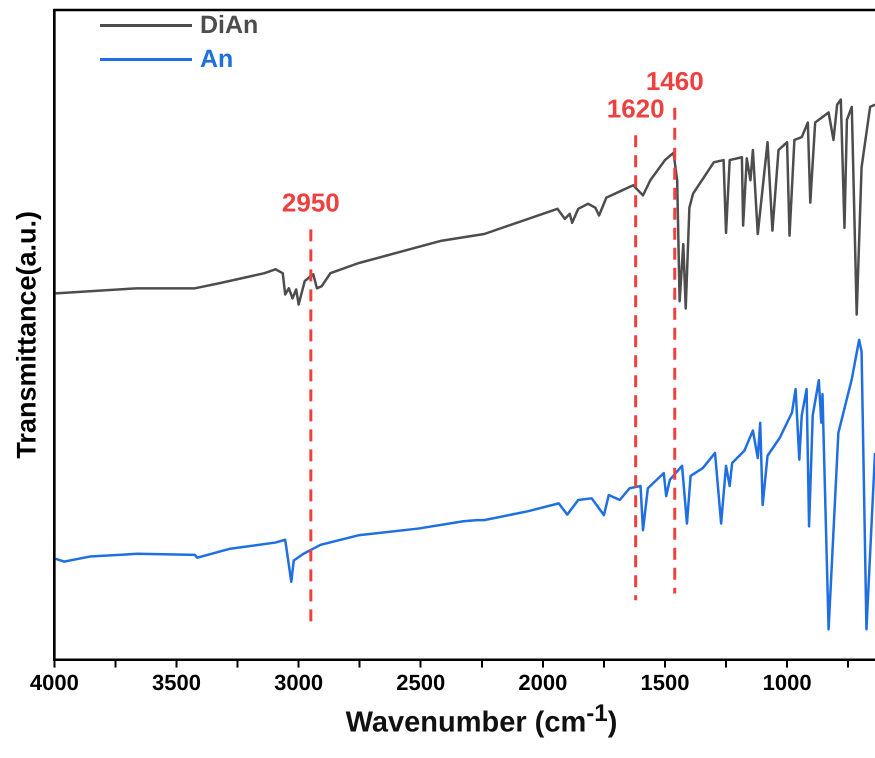  Describe the element at coordinates (481, 720) in the screenshot. I see `x-axis-title: Wavenumber (cm$^{-1}$)` at that location.